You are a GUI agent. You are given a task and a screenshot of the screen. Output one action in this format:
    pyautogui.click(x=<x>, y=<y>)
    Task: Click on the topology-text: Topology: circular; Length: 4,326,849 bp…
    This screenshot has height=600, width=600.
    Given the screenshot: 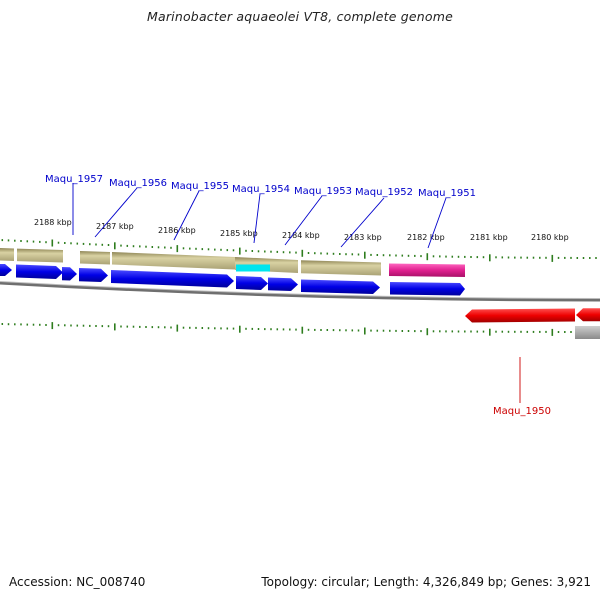 What is the action you would take?
    pyautogui.click(x=426, y=582)
    